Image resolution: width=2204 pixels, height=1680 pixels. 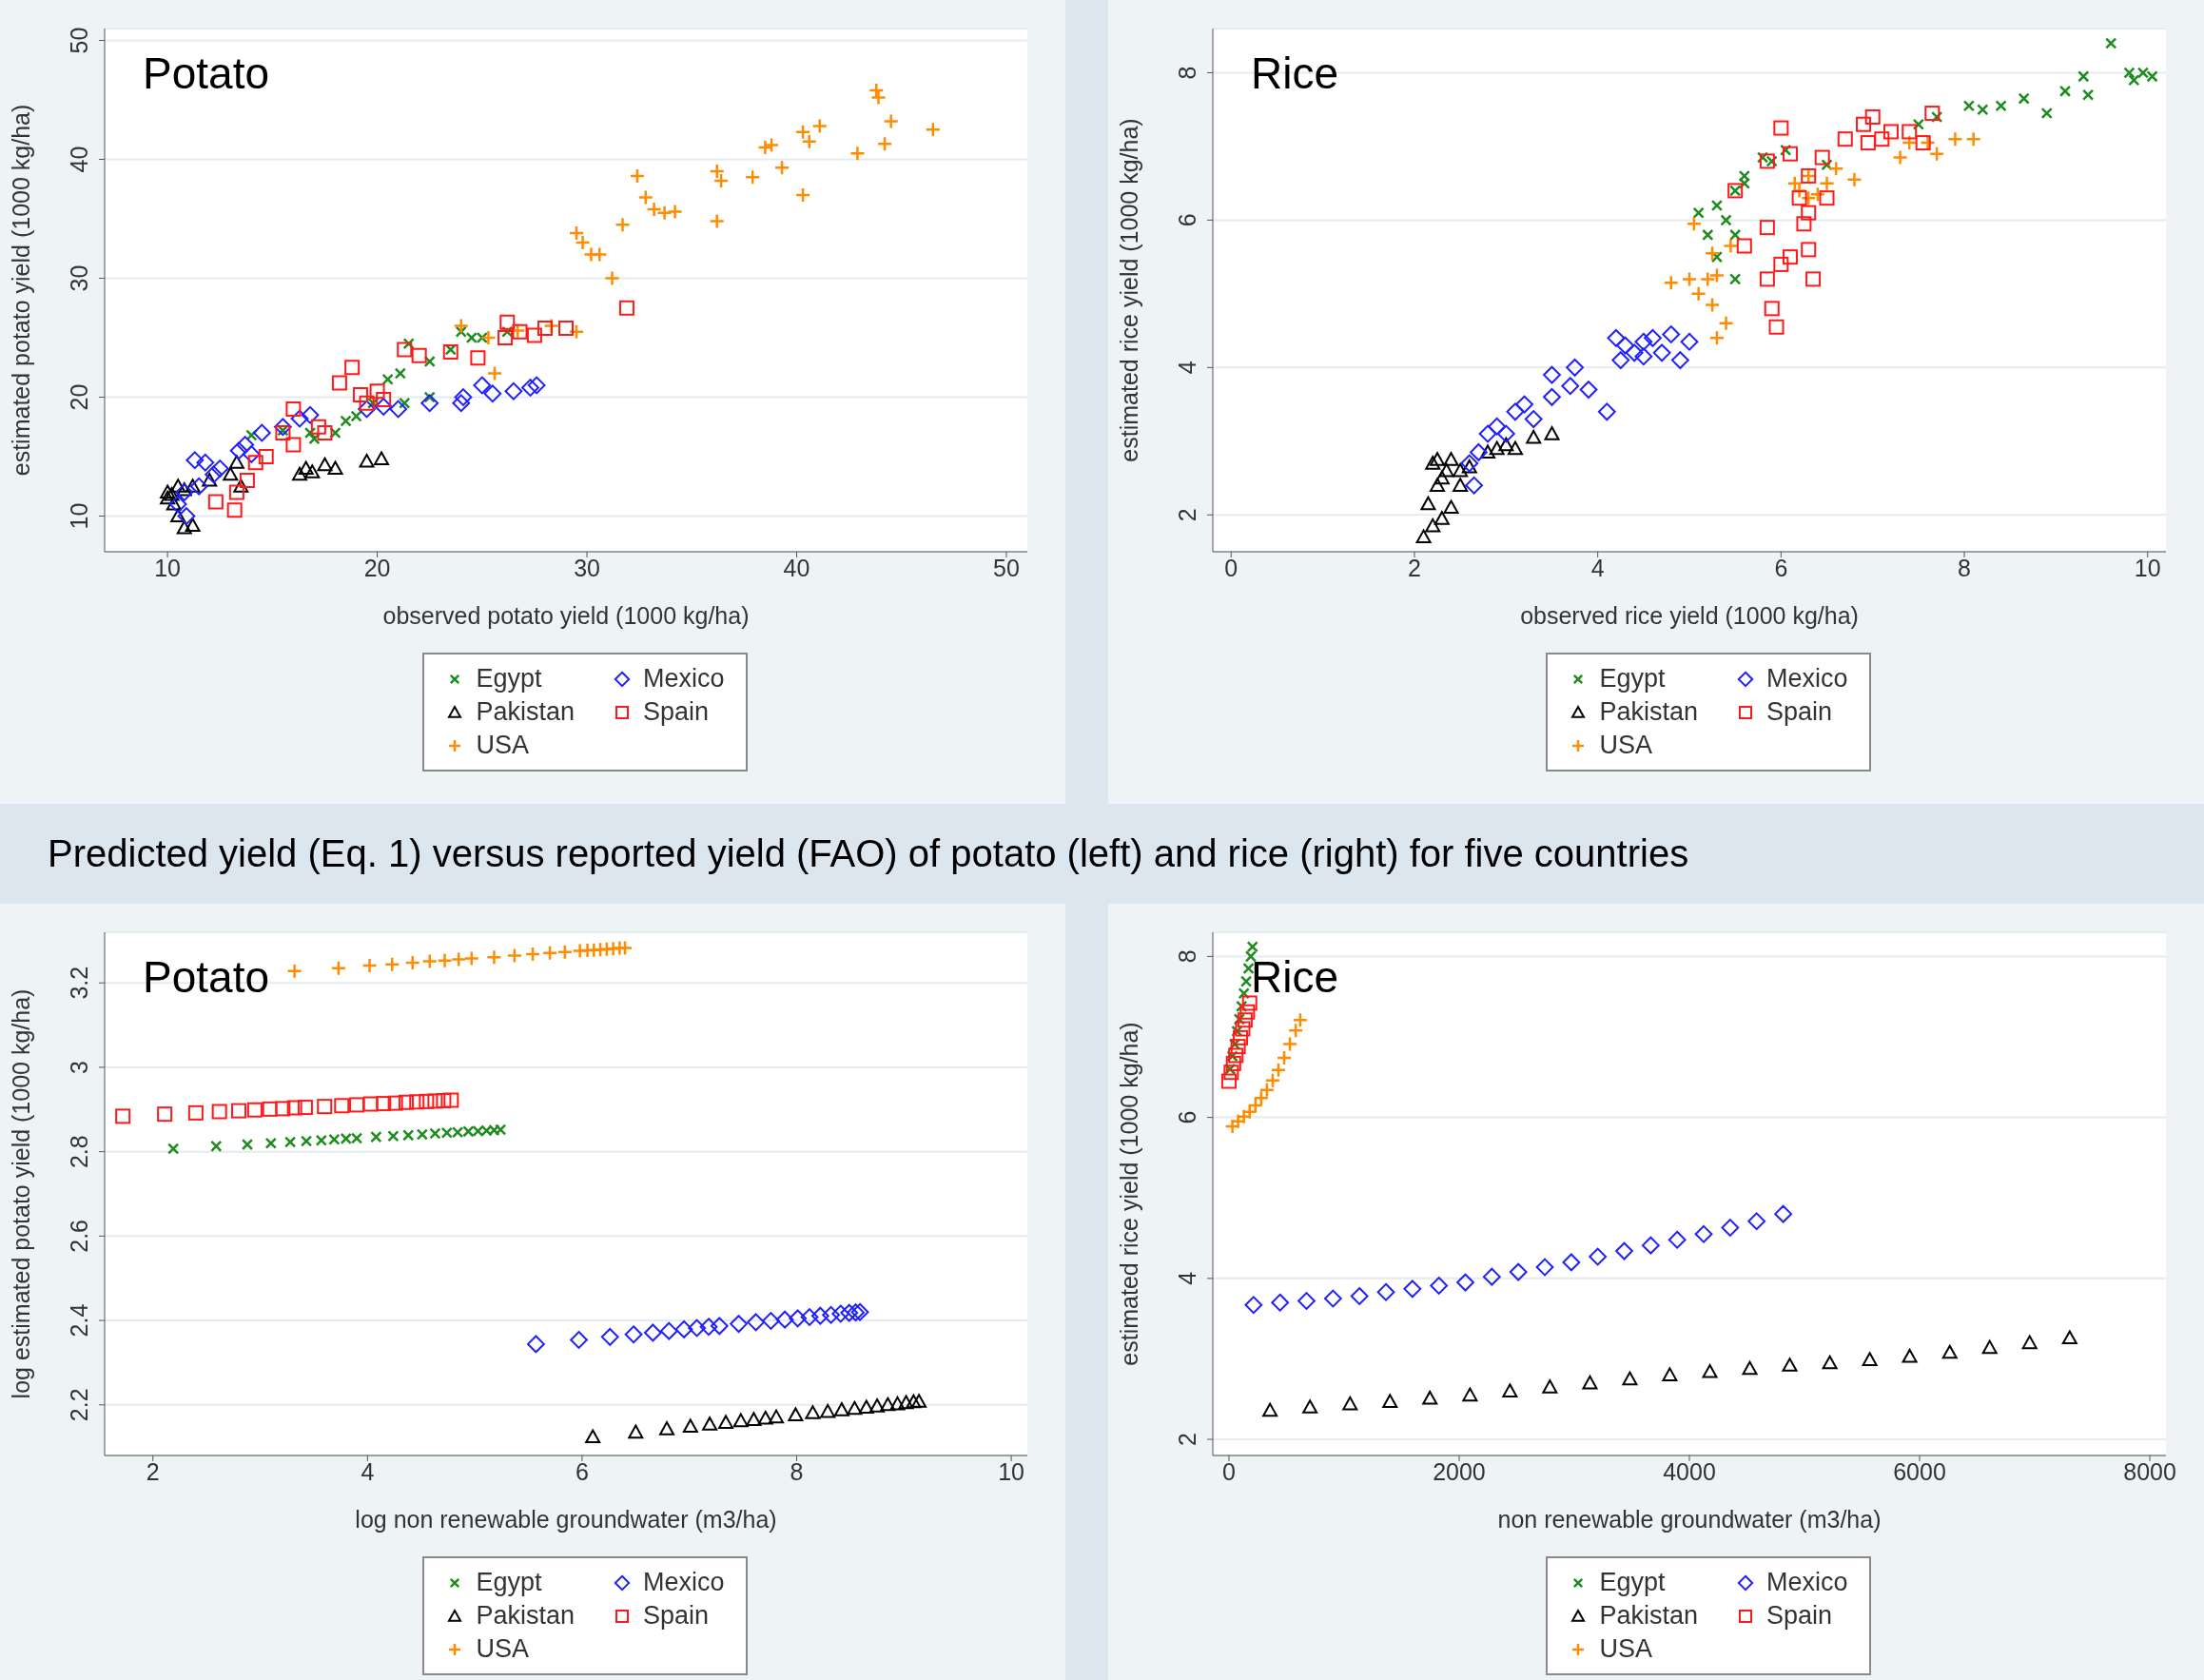 I want to click on x-axis-title: non renewable groundwater (m3/ha), so click(x=1689, y=1519).